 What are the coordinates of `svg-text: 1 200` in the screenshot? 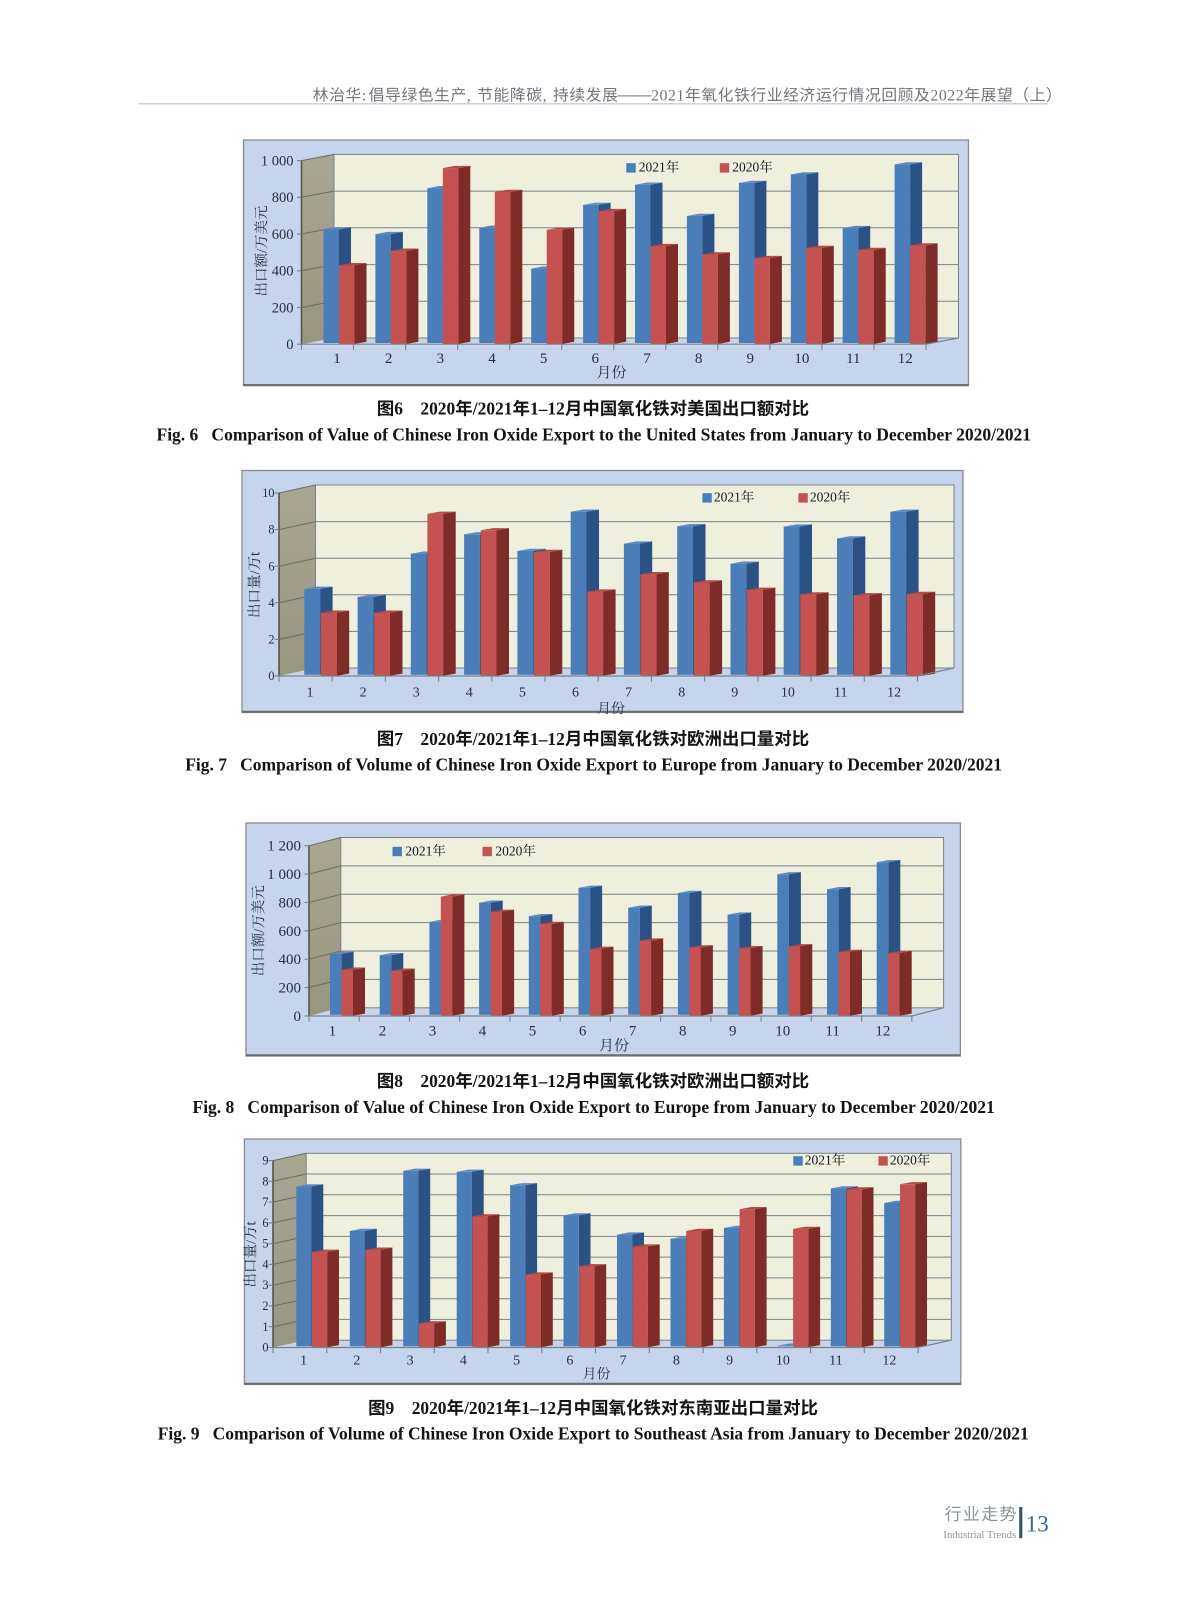 It's located at (284, 847).